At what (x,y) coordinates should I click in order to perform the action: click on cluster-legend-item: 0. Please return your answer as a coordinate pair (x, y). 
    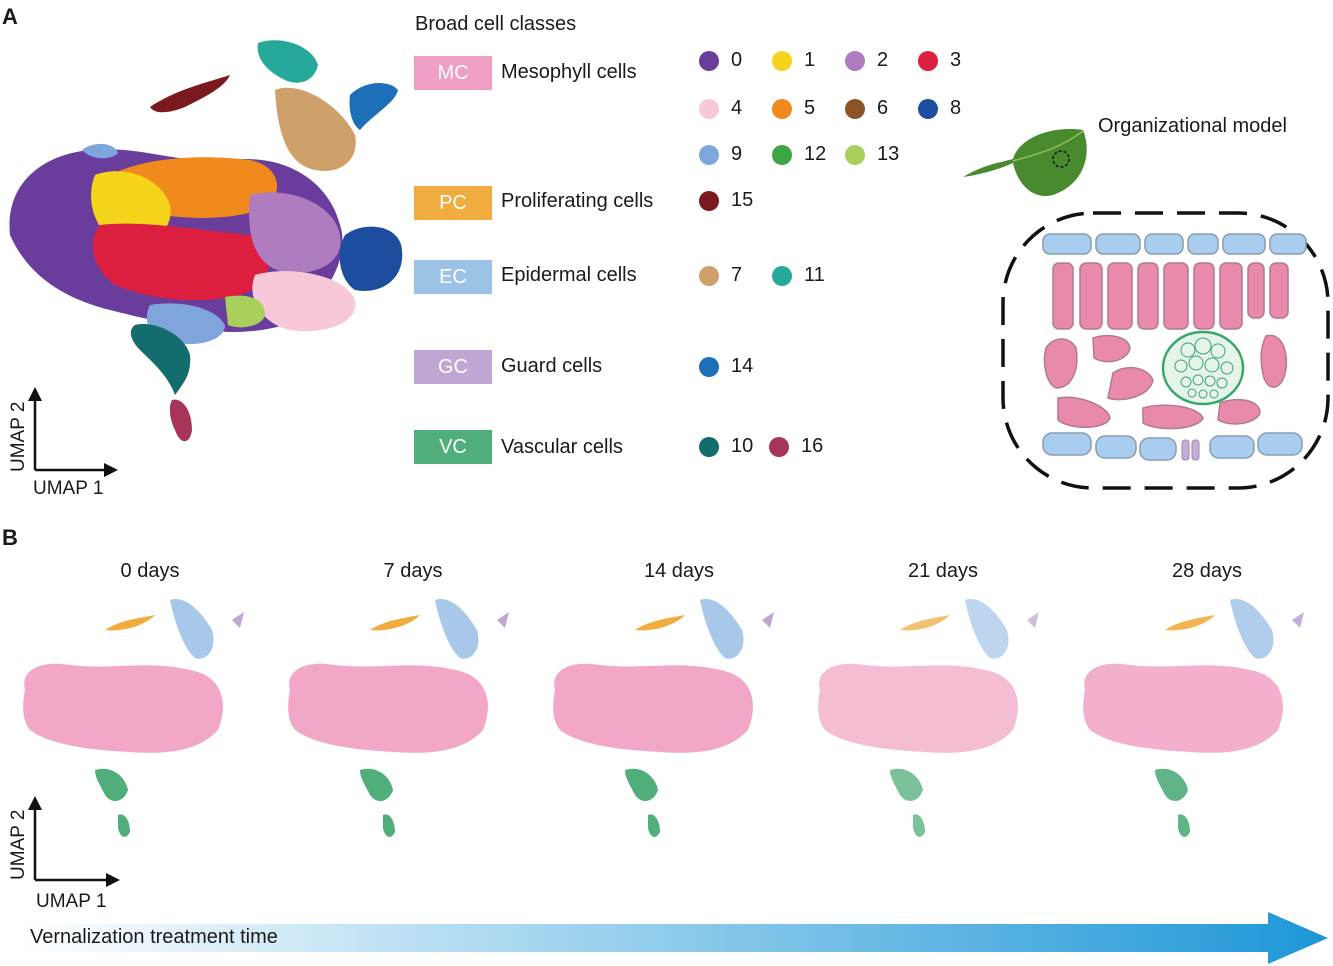
    Looking at the image, I should click on (720, 60).